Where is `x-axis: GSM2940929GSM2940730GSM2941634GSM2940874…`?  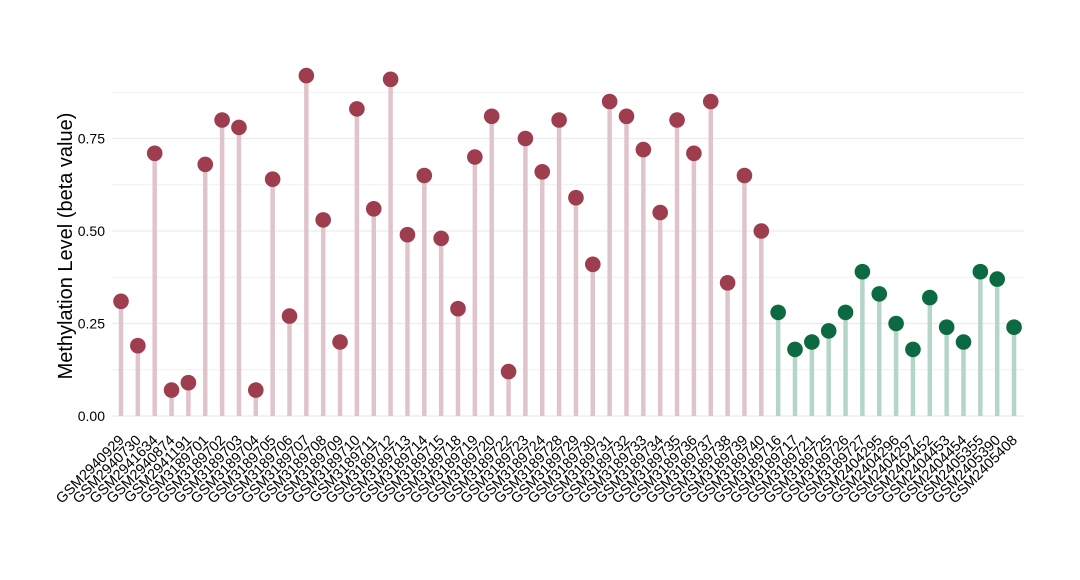 x-axis: GSM2940929GSM2940730GSM2941634GSM2940874… is located at coordinates (537, 470).